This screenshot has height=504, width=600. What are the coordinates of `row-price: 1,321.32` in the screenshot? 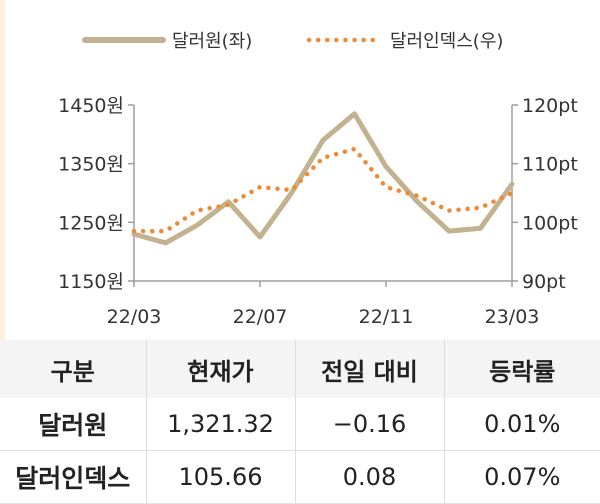 It's located at (220, 424).